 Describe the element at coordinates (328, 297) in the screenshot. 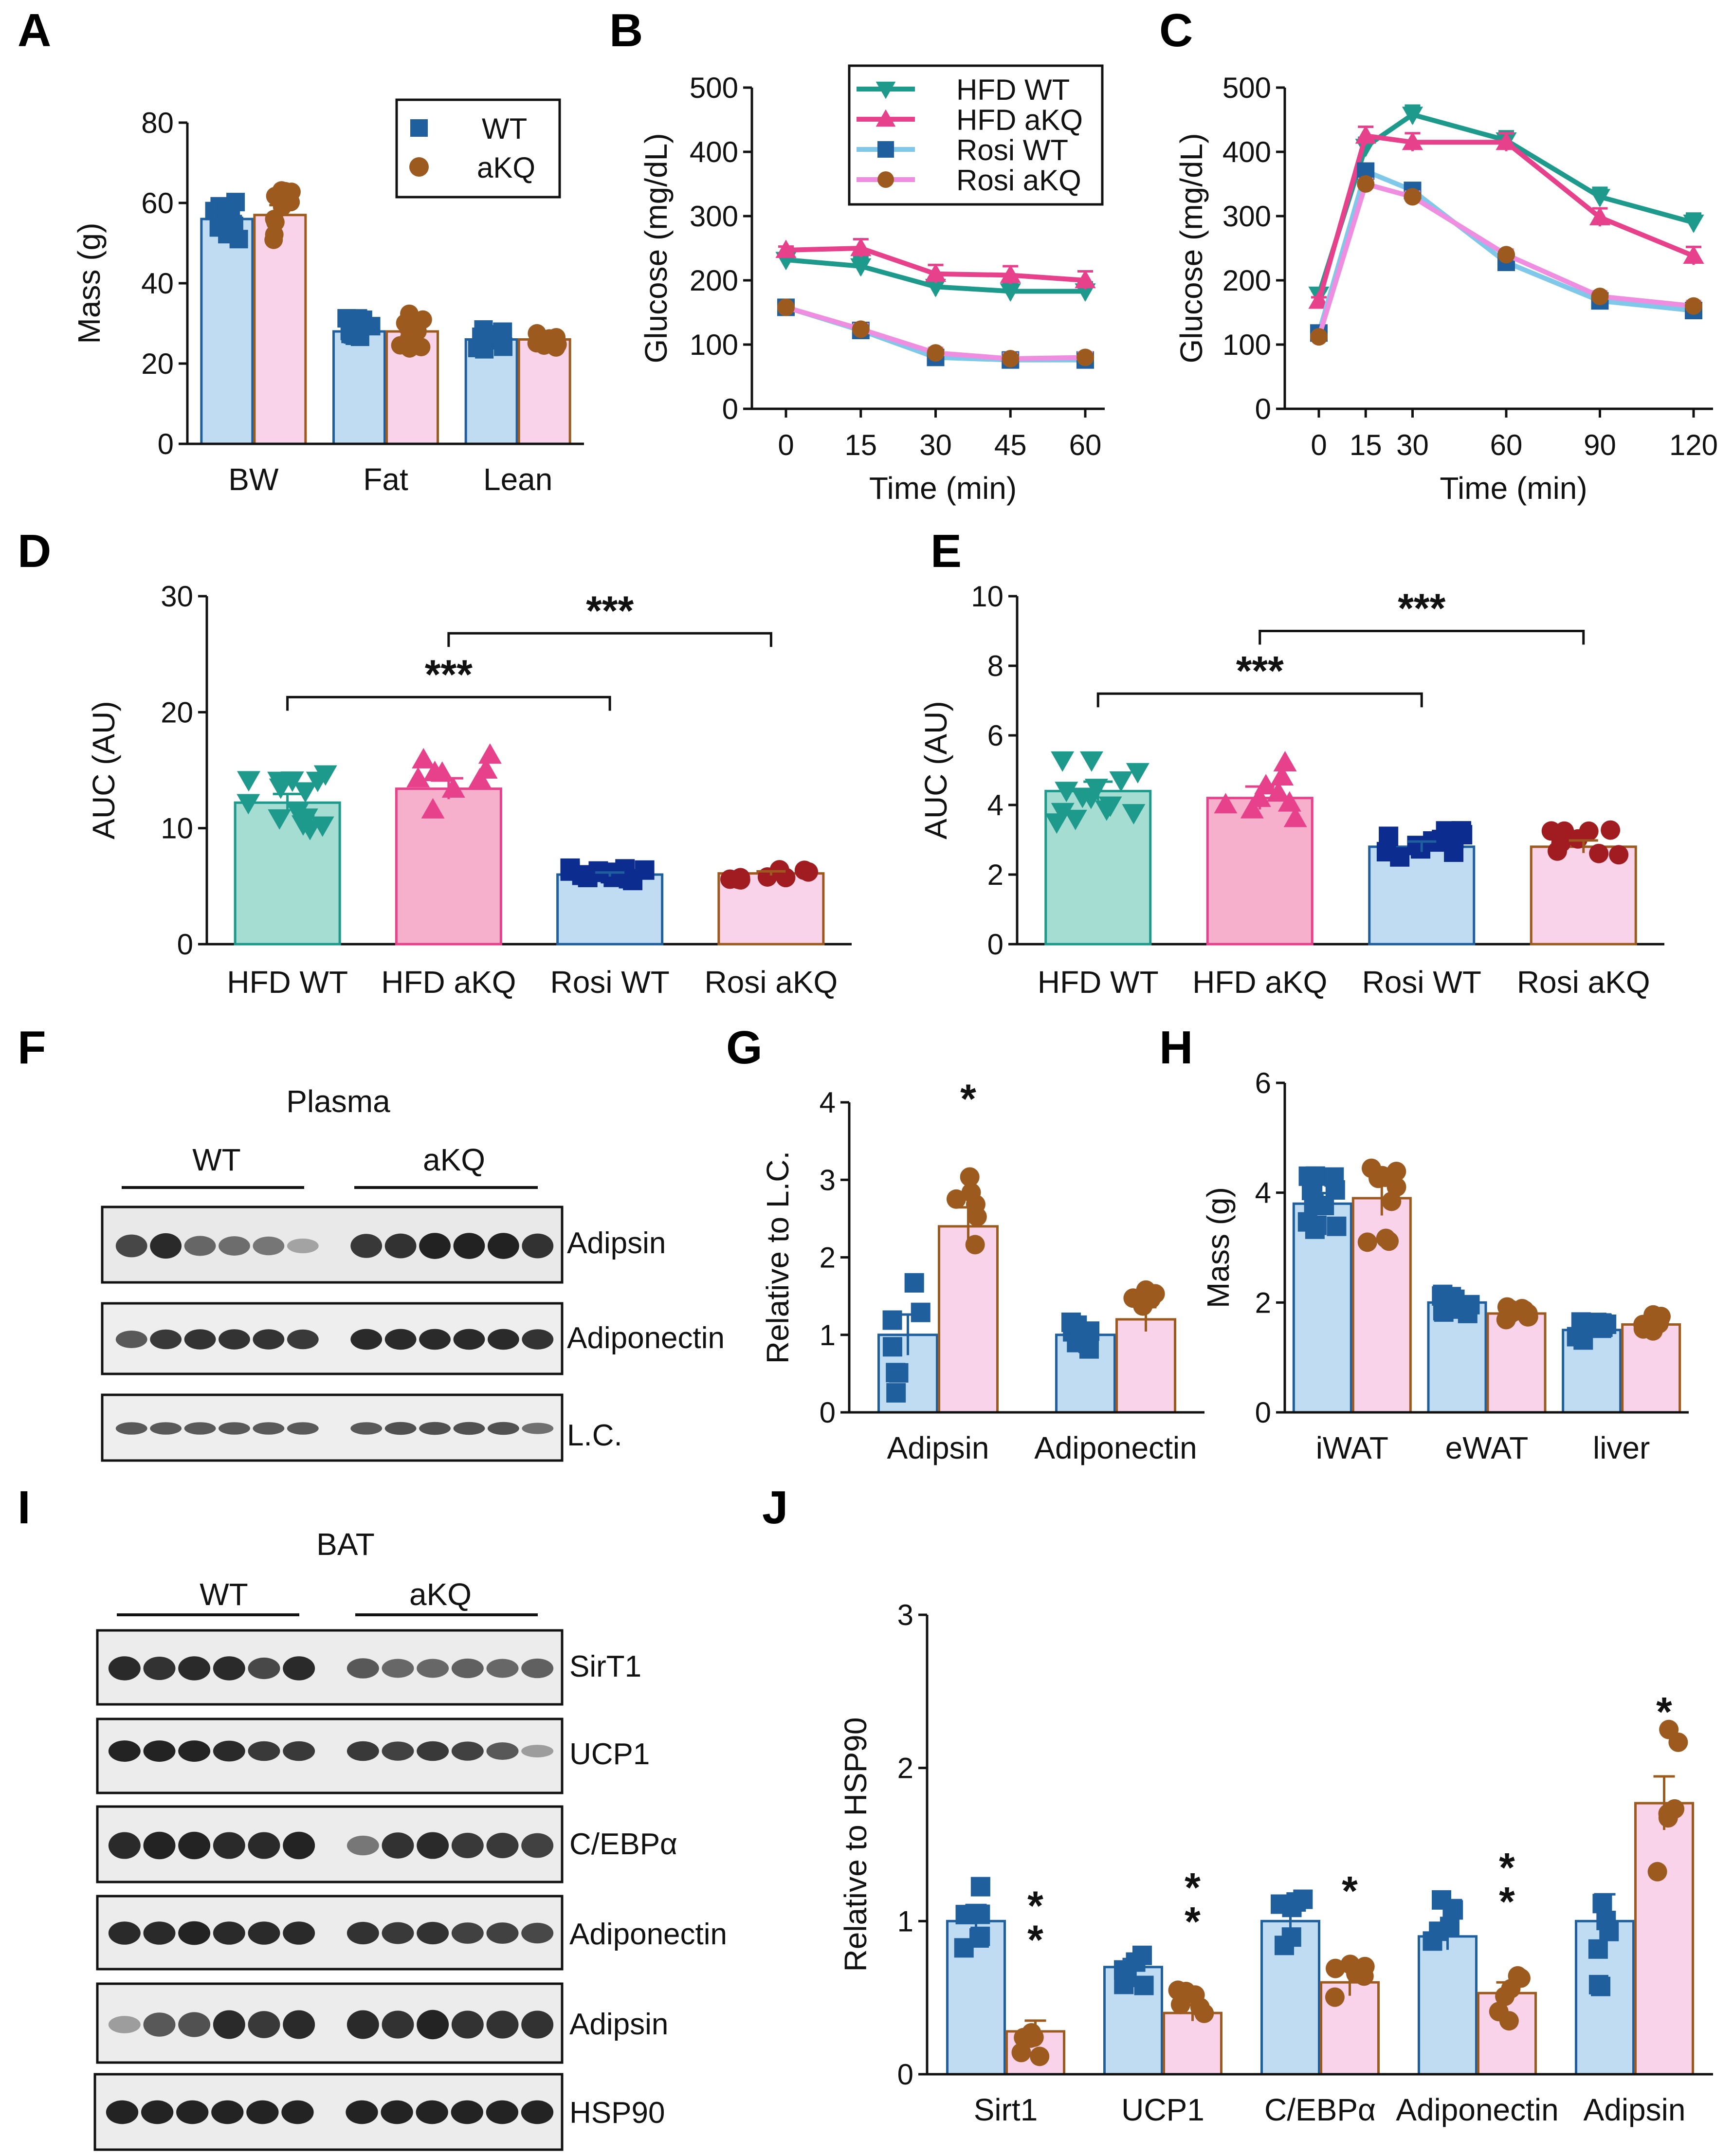

I see `chart-a-body-composition: 0 20 40 60 80 Mass (g) BW Fat Lean WT aKQ` at that location.